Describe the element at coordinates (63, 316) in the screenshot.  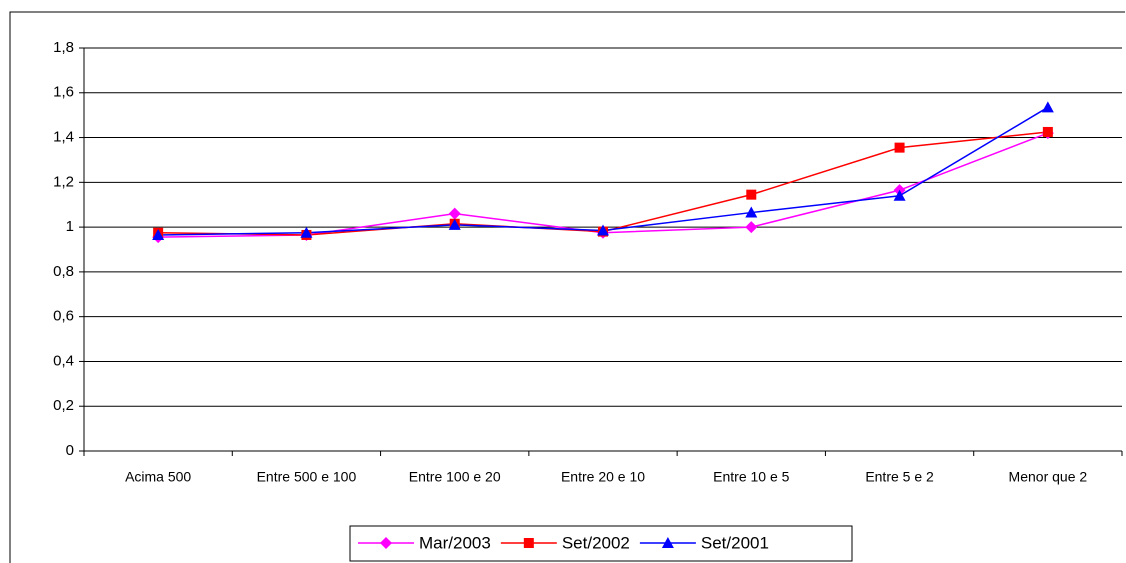
I see `y-tick-label: 0,6` at that location.